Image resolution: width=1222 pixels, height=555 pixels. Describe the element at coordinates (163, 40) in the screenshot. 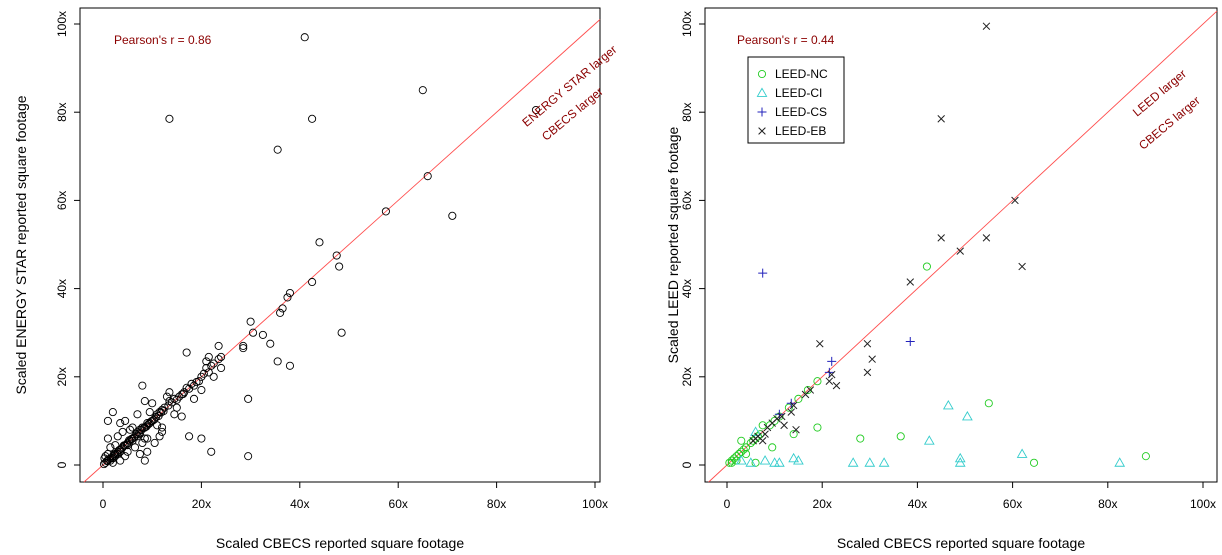

I see `pearson-annotation: Pearson's r = 0.86` at that location.